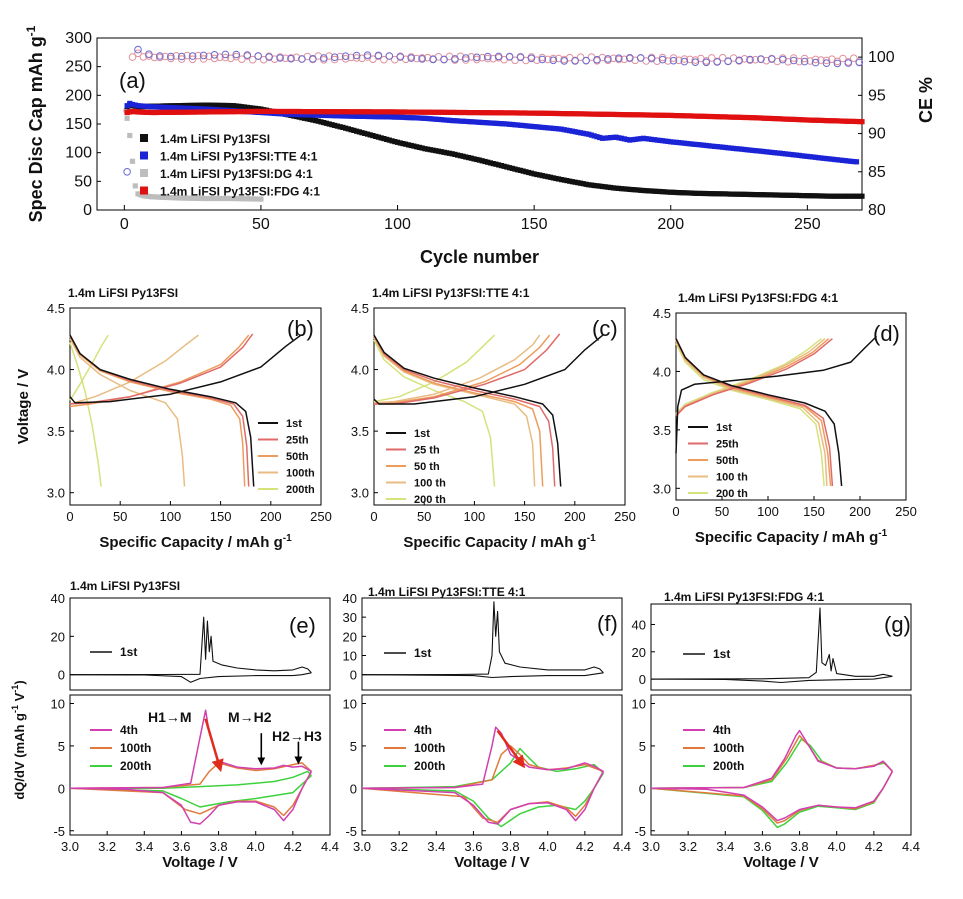  I want to click on discharge-curve, so click(454, 412).